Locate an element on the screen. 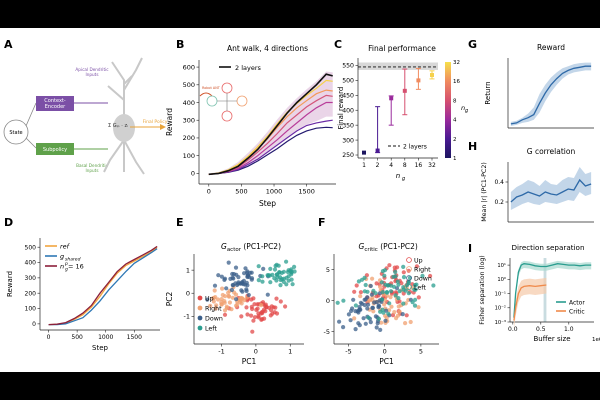 The height and width of the screenshot is (400, 600). panel-g-line is located at coordinates (551, 95).